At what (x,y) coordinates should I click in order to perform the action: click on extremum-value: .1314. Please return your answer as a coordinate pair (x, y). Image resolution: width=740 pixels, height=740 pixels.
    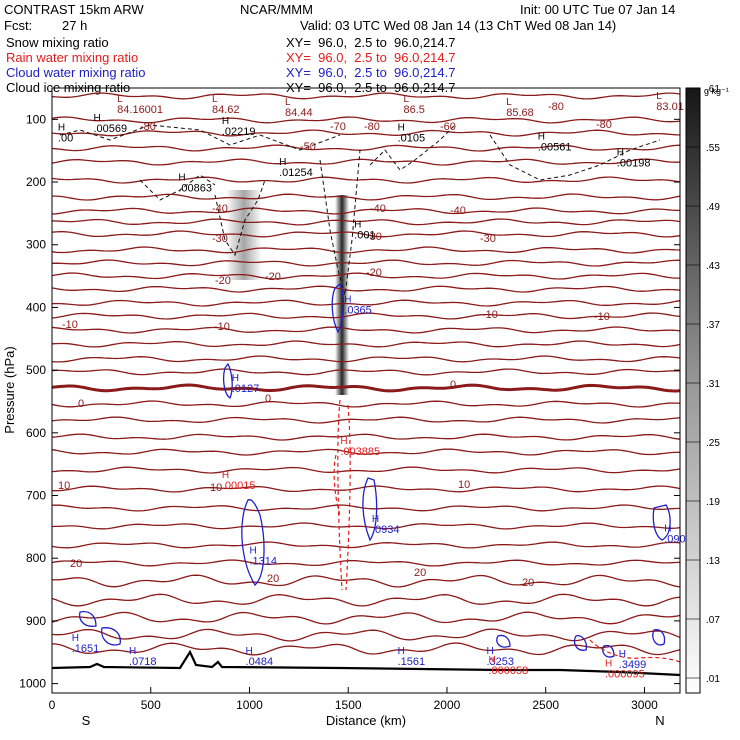
    Looking at the image, I should click on (263, 561).